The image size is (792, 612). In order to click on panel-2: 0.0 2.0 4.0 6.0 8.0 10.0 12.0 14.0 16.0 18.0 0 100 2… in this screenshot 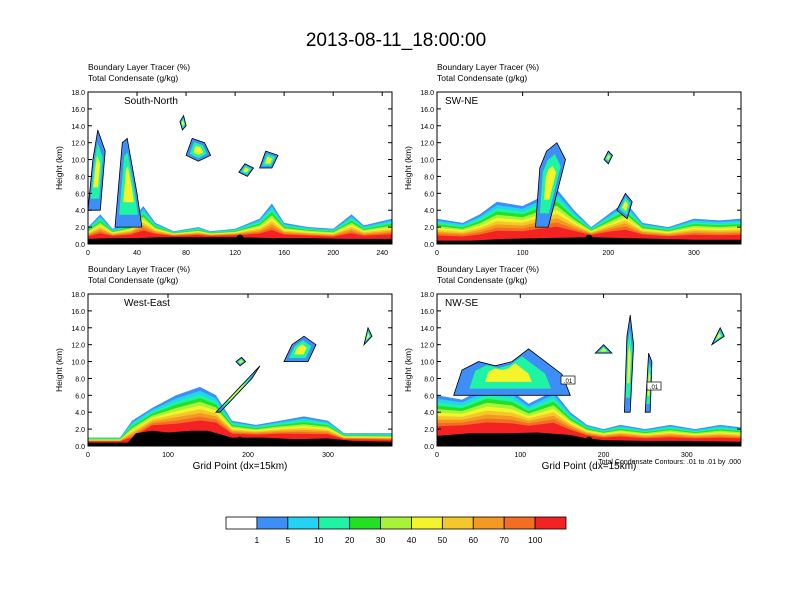, I will do `click(572, 159)`.